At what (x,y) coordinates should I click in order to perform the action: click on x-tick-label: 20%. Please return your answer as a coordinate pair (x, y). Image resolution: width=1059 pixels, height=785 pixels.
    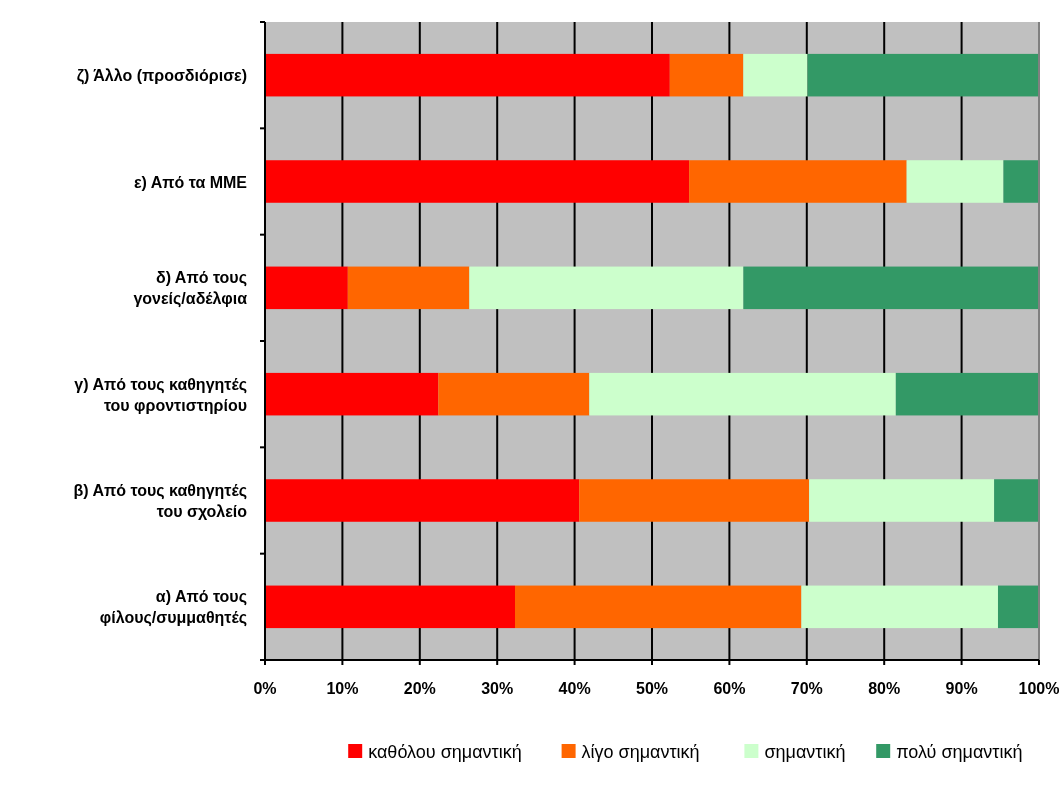
    Looking at the image, I should click on (419, 688).